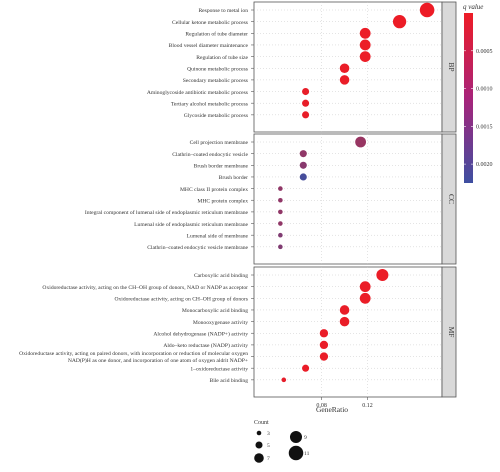  Describe the element at coordinates (214, 190) in the screenshot. I see `term-label: MHC class II protein complex` at that location.